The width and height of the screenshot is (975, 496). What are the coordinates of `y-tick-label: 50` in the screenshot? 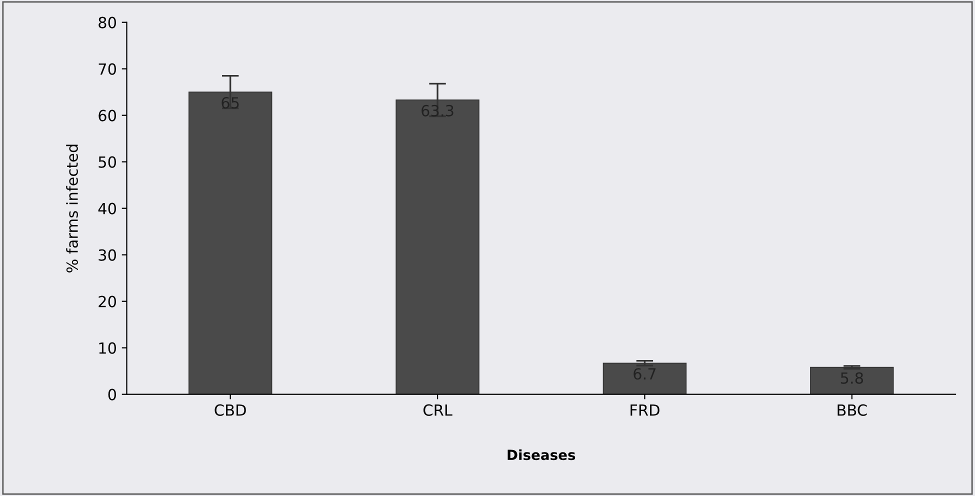 It's located at (107, 162).